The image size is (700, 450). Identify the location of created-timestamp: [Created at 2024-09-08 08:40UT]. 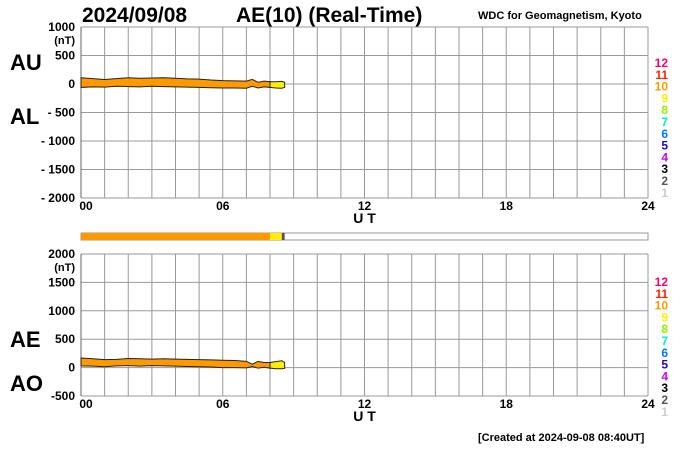
(561, 438).